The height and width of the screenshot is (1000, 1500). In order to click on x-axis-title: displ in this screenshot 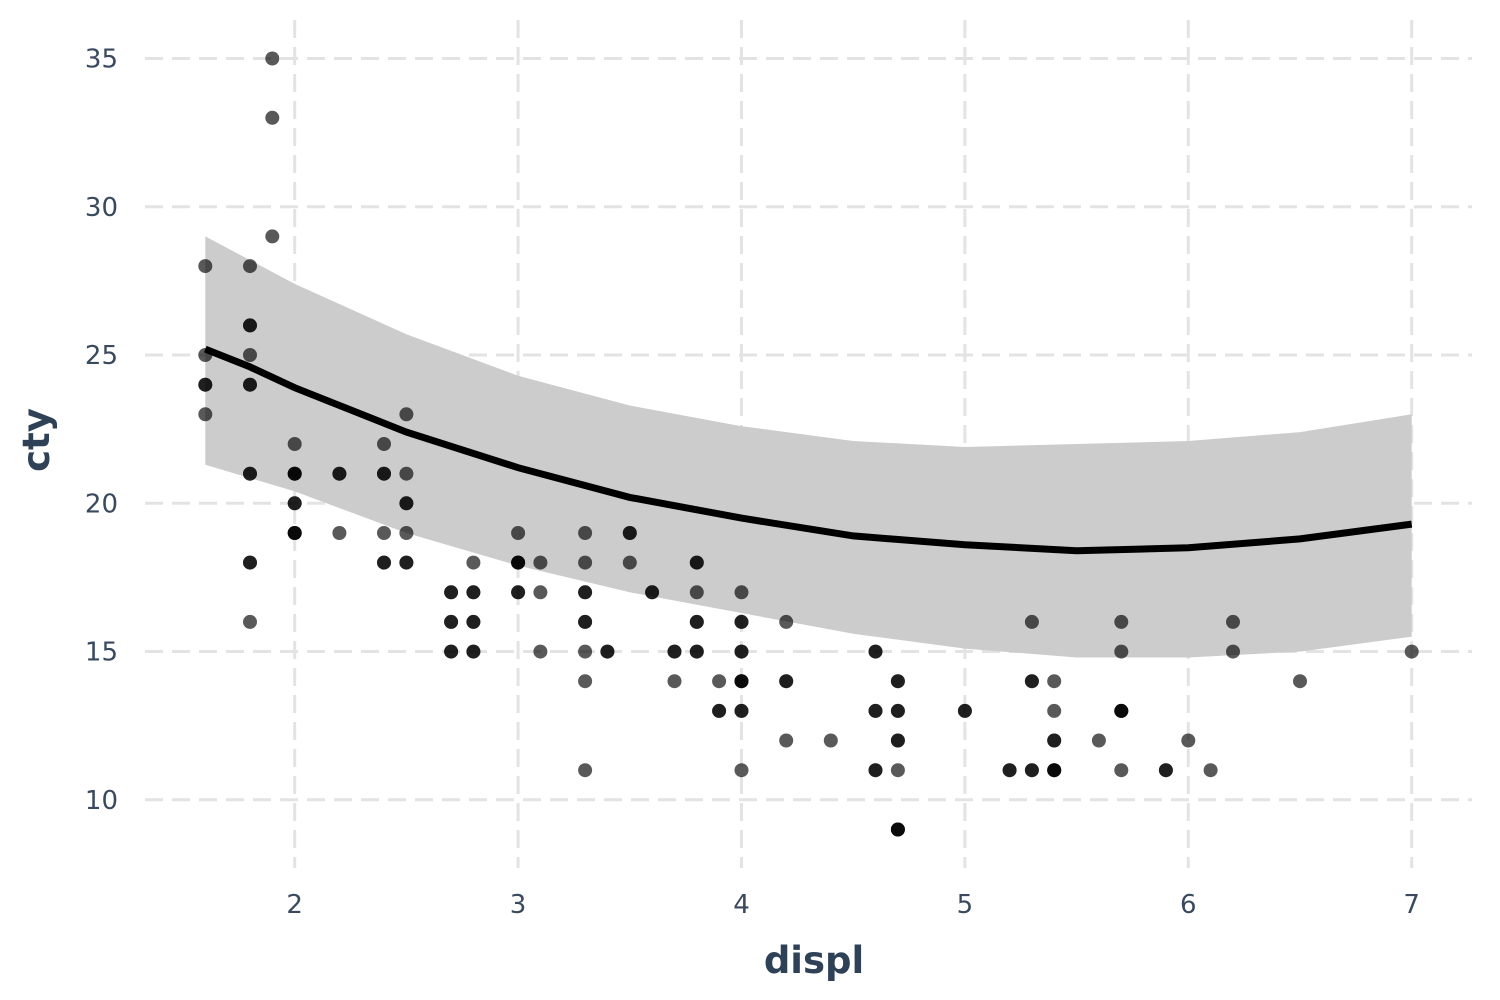, I will do `click(814, 960)`.